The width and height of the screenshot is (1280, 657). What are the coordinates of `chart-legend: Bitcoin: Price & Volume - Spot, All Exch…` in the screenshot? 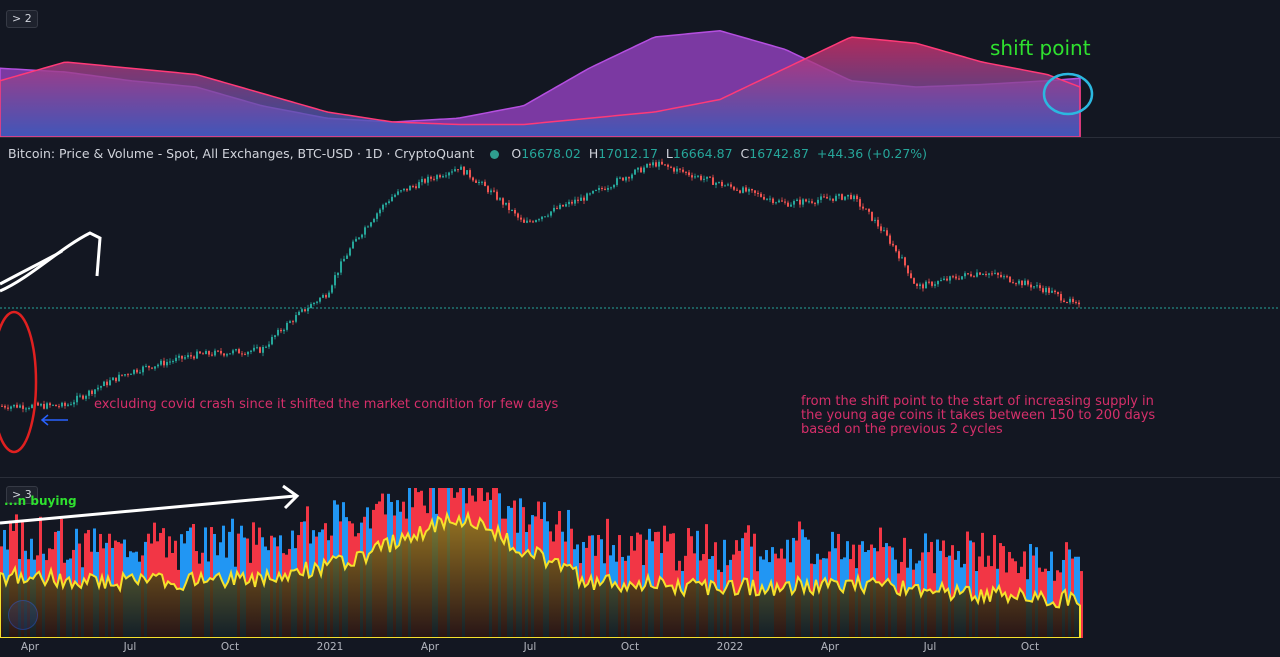 It's located at (468, 153).